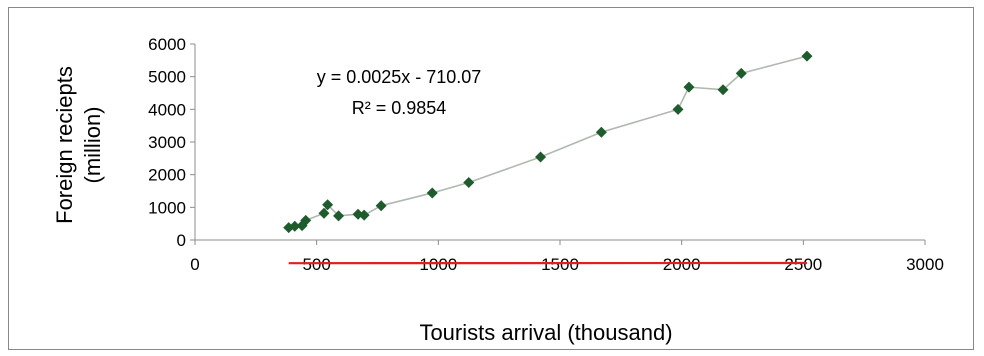 This screenshot has width=984, height=356. What do you see at coordinates (438, 264) in the screenshot?
I see `x-tick-label: 1000` at bounding box center [438, 264].